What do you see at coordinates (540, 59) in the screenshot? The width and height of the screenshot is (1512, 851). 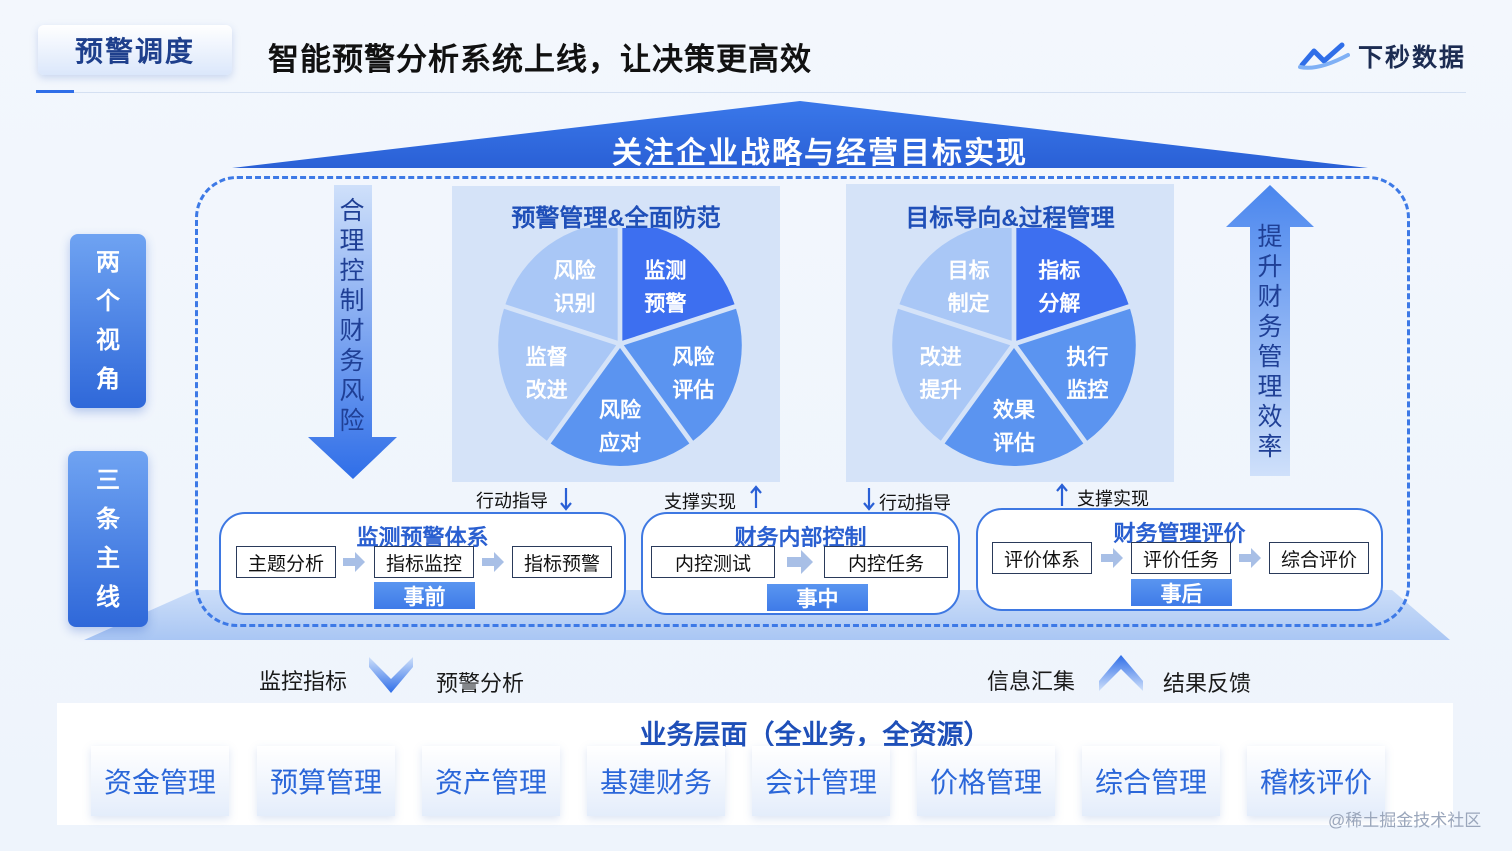 I see `page-title: 智能预警分析系统上线，让决策更高效` at bounding box center [540, 59].